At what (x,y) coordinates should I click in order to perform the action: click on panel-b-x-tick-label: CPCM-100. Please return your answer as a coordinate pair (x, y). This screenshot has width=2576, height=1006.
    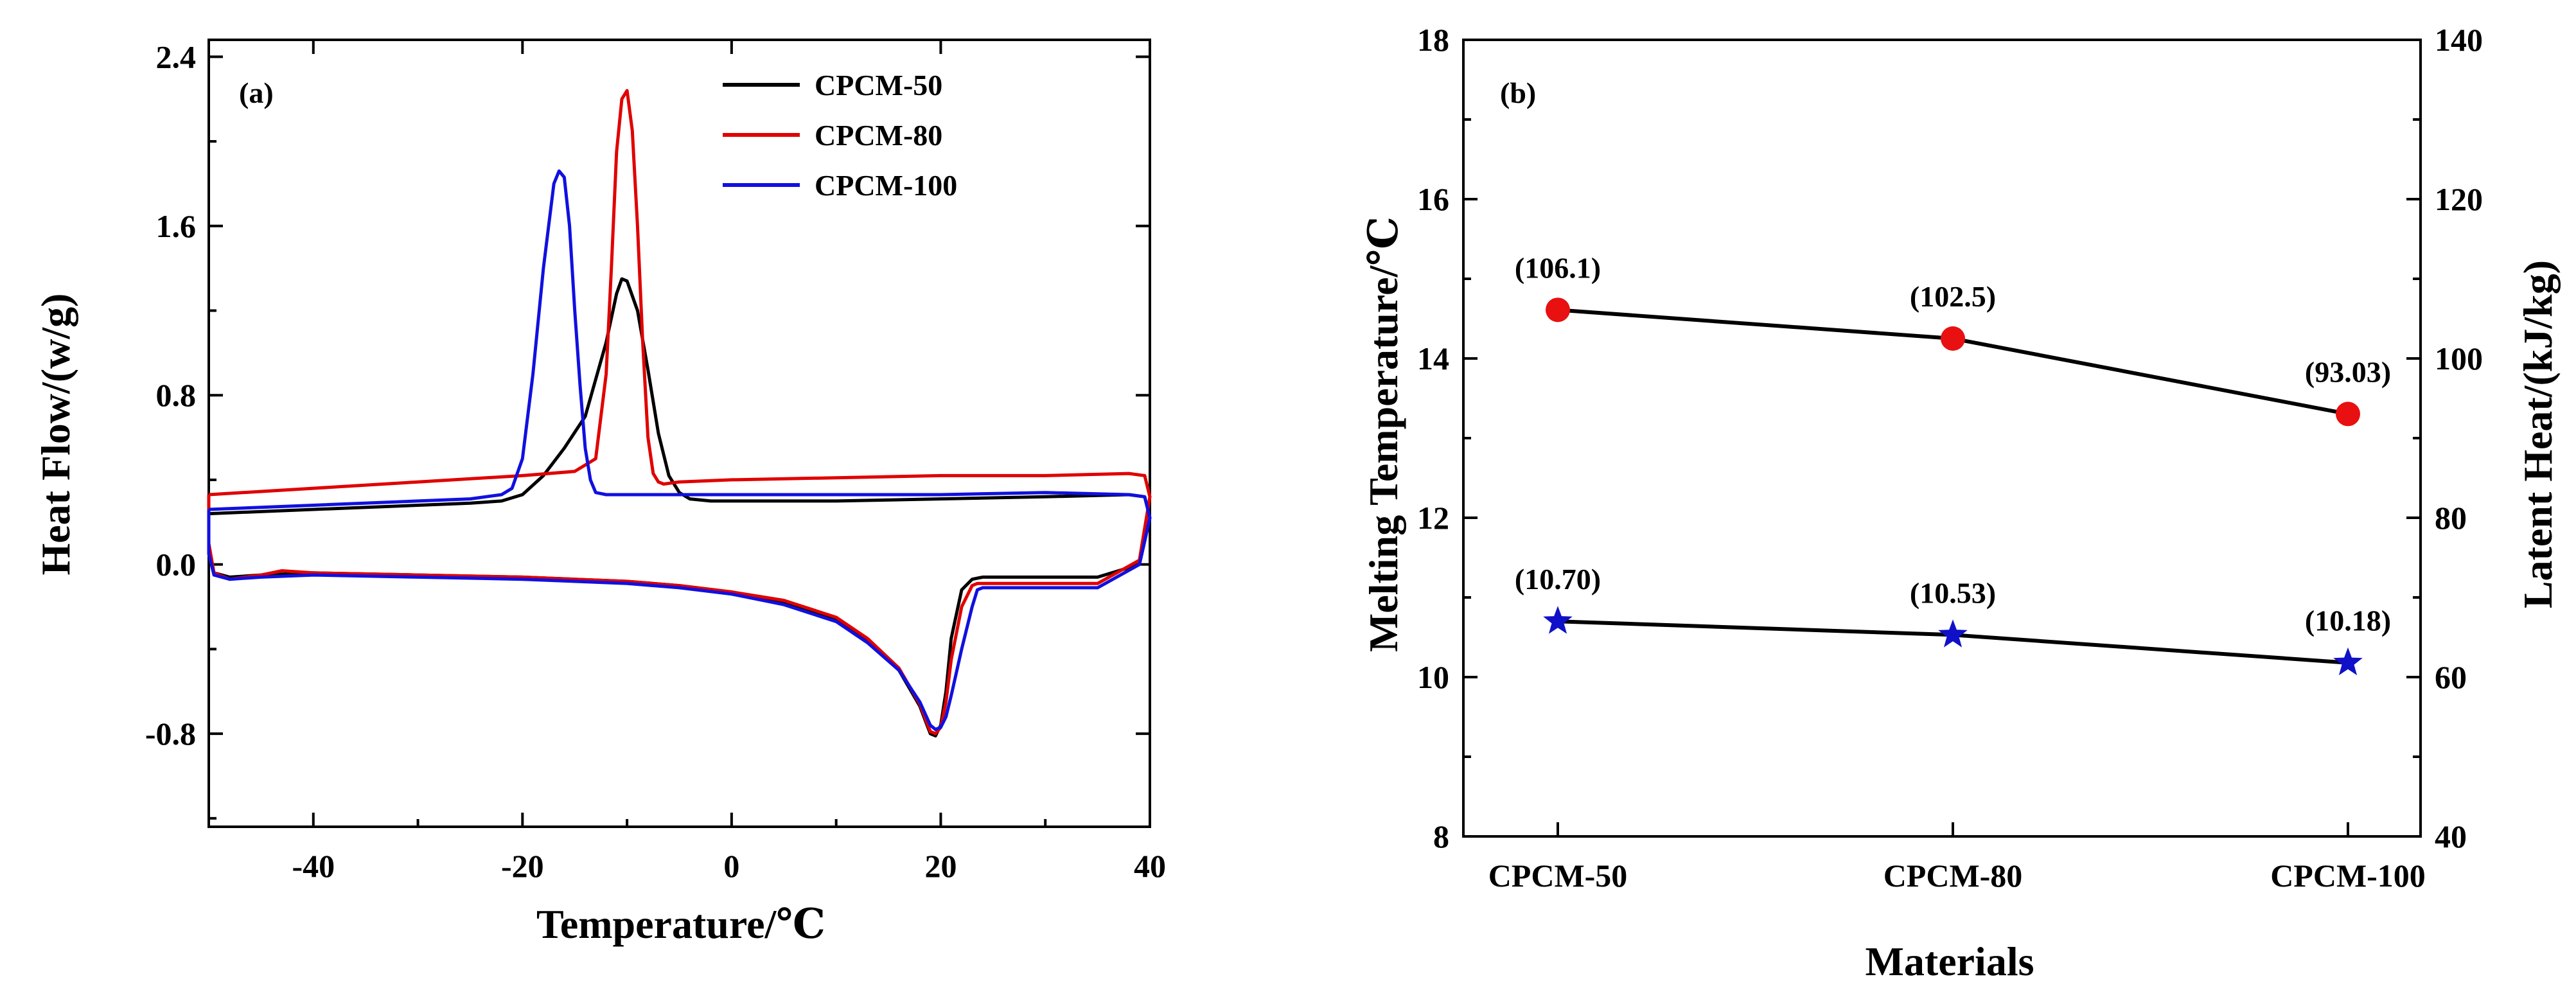
    Looking at the image, I should click on (2348, 876).